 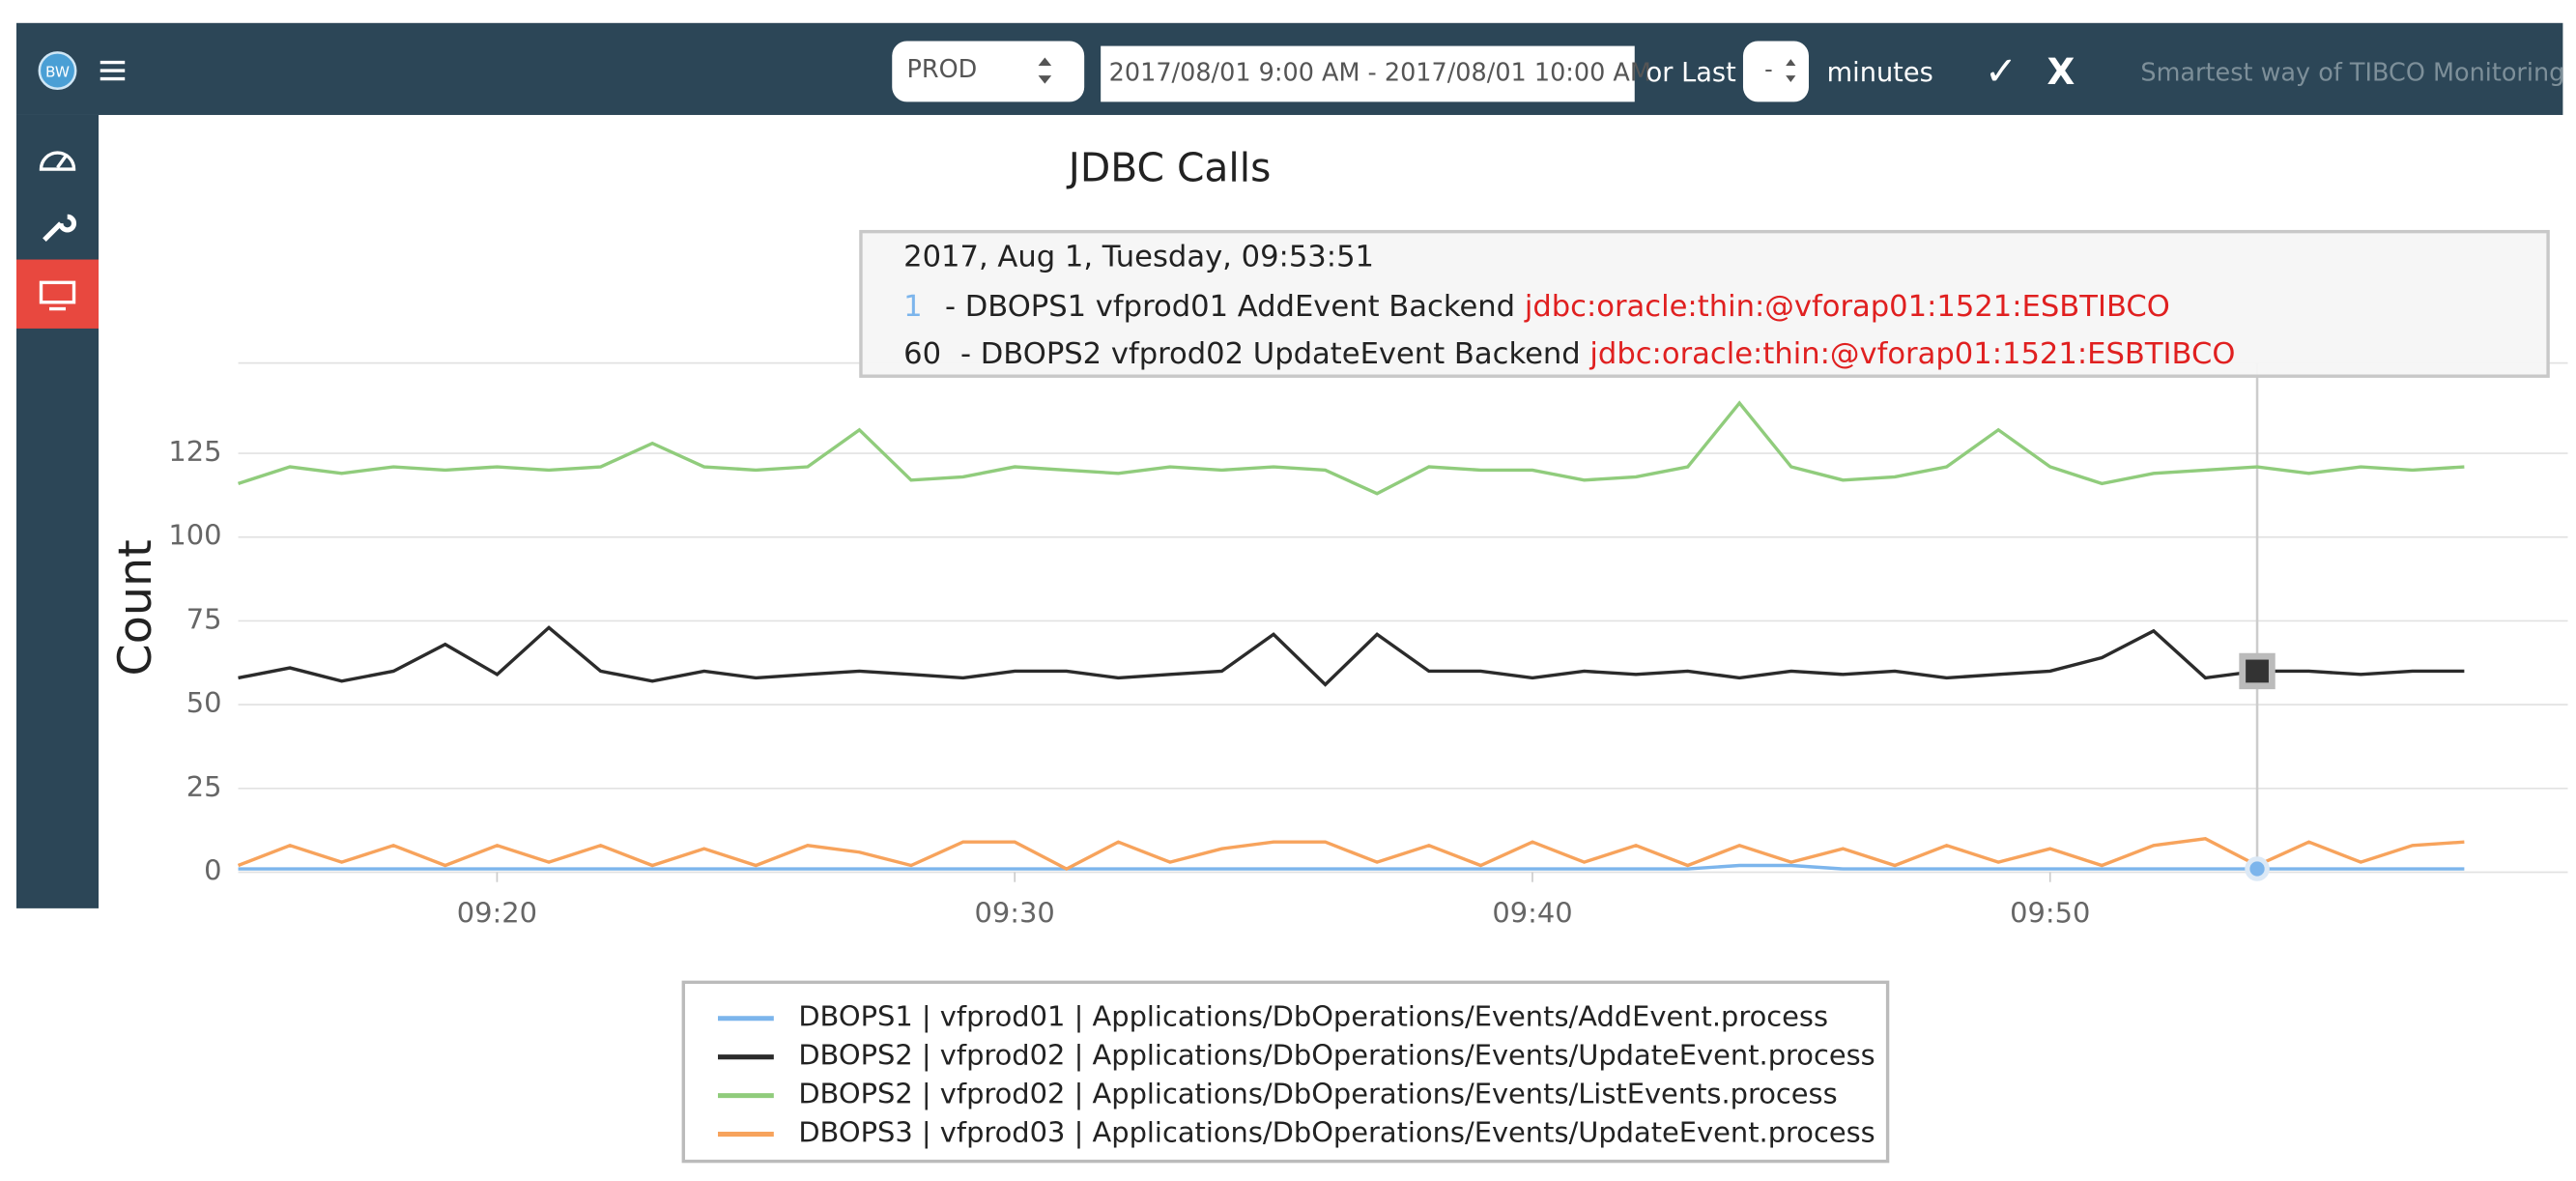 What do you see at coordinates (1230, 306) in the screenshot?
I see `tooltip-label: - DBOPS1 vfprod01 AddEvent Backend` at bounding box center [1230, 306].